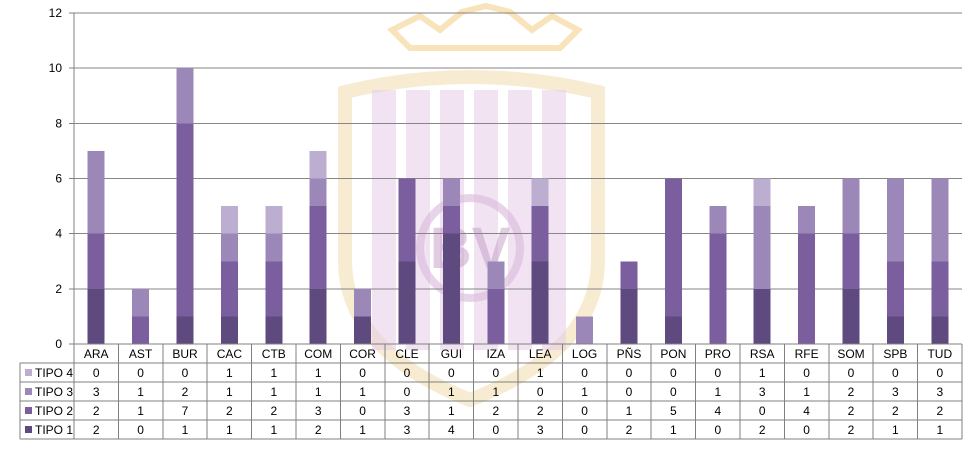 The width and height of the screenshot is (972, 454). What do you see at coordinates (762, 316) in the screenshot?
I see `bar-segment-tipo-1-rsa` at bounding box center [762, 316].